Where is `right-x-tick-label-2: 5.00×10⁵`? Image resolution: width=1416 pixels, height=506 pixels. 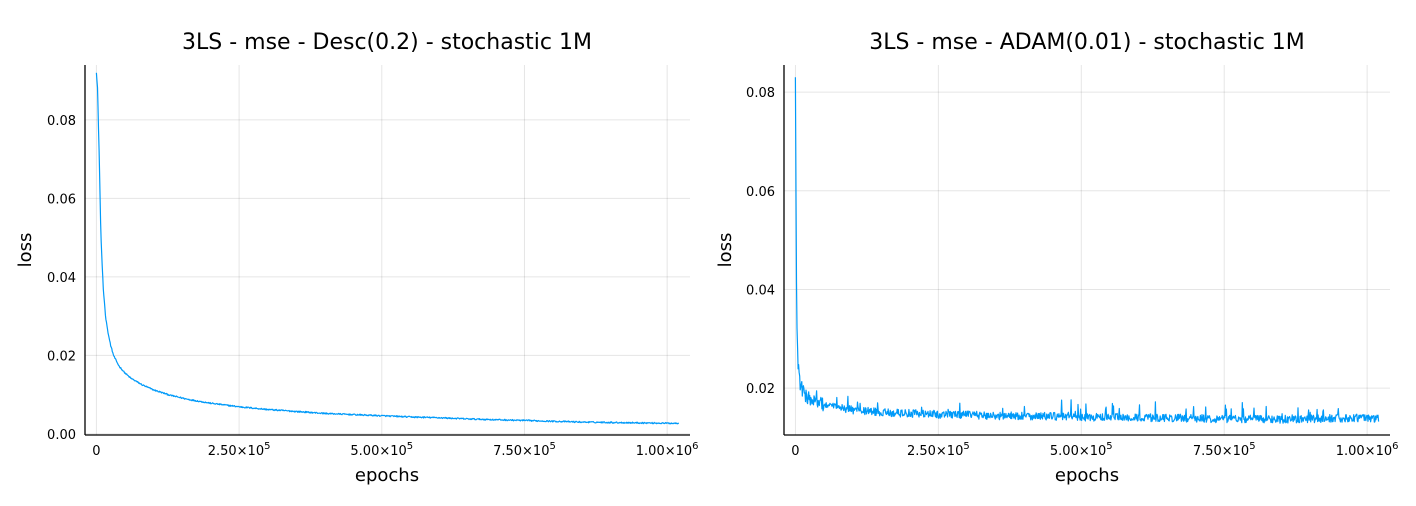 right-x-tick-label-2: 5.00×10⁵ is located at coordinates (1081, 450).